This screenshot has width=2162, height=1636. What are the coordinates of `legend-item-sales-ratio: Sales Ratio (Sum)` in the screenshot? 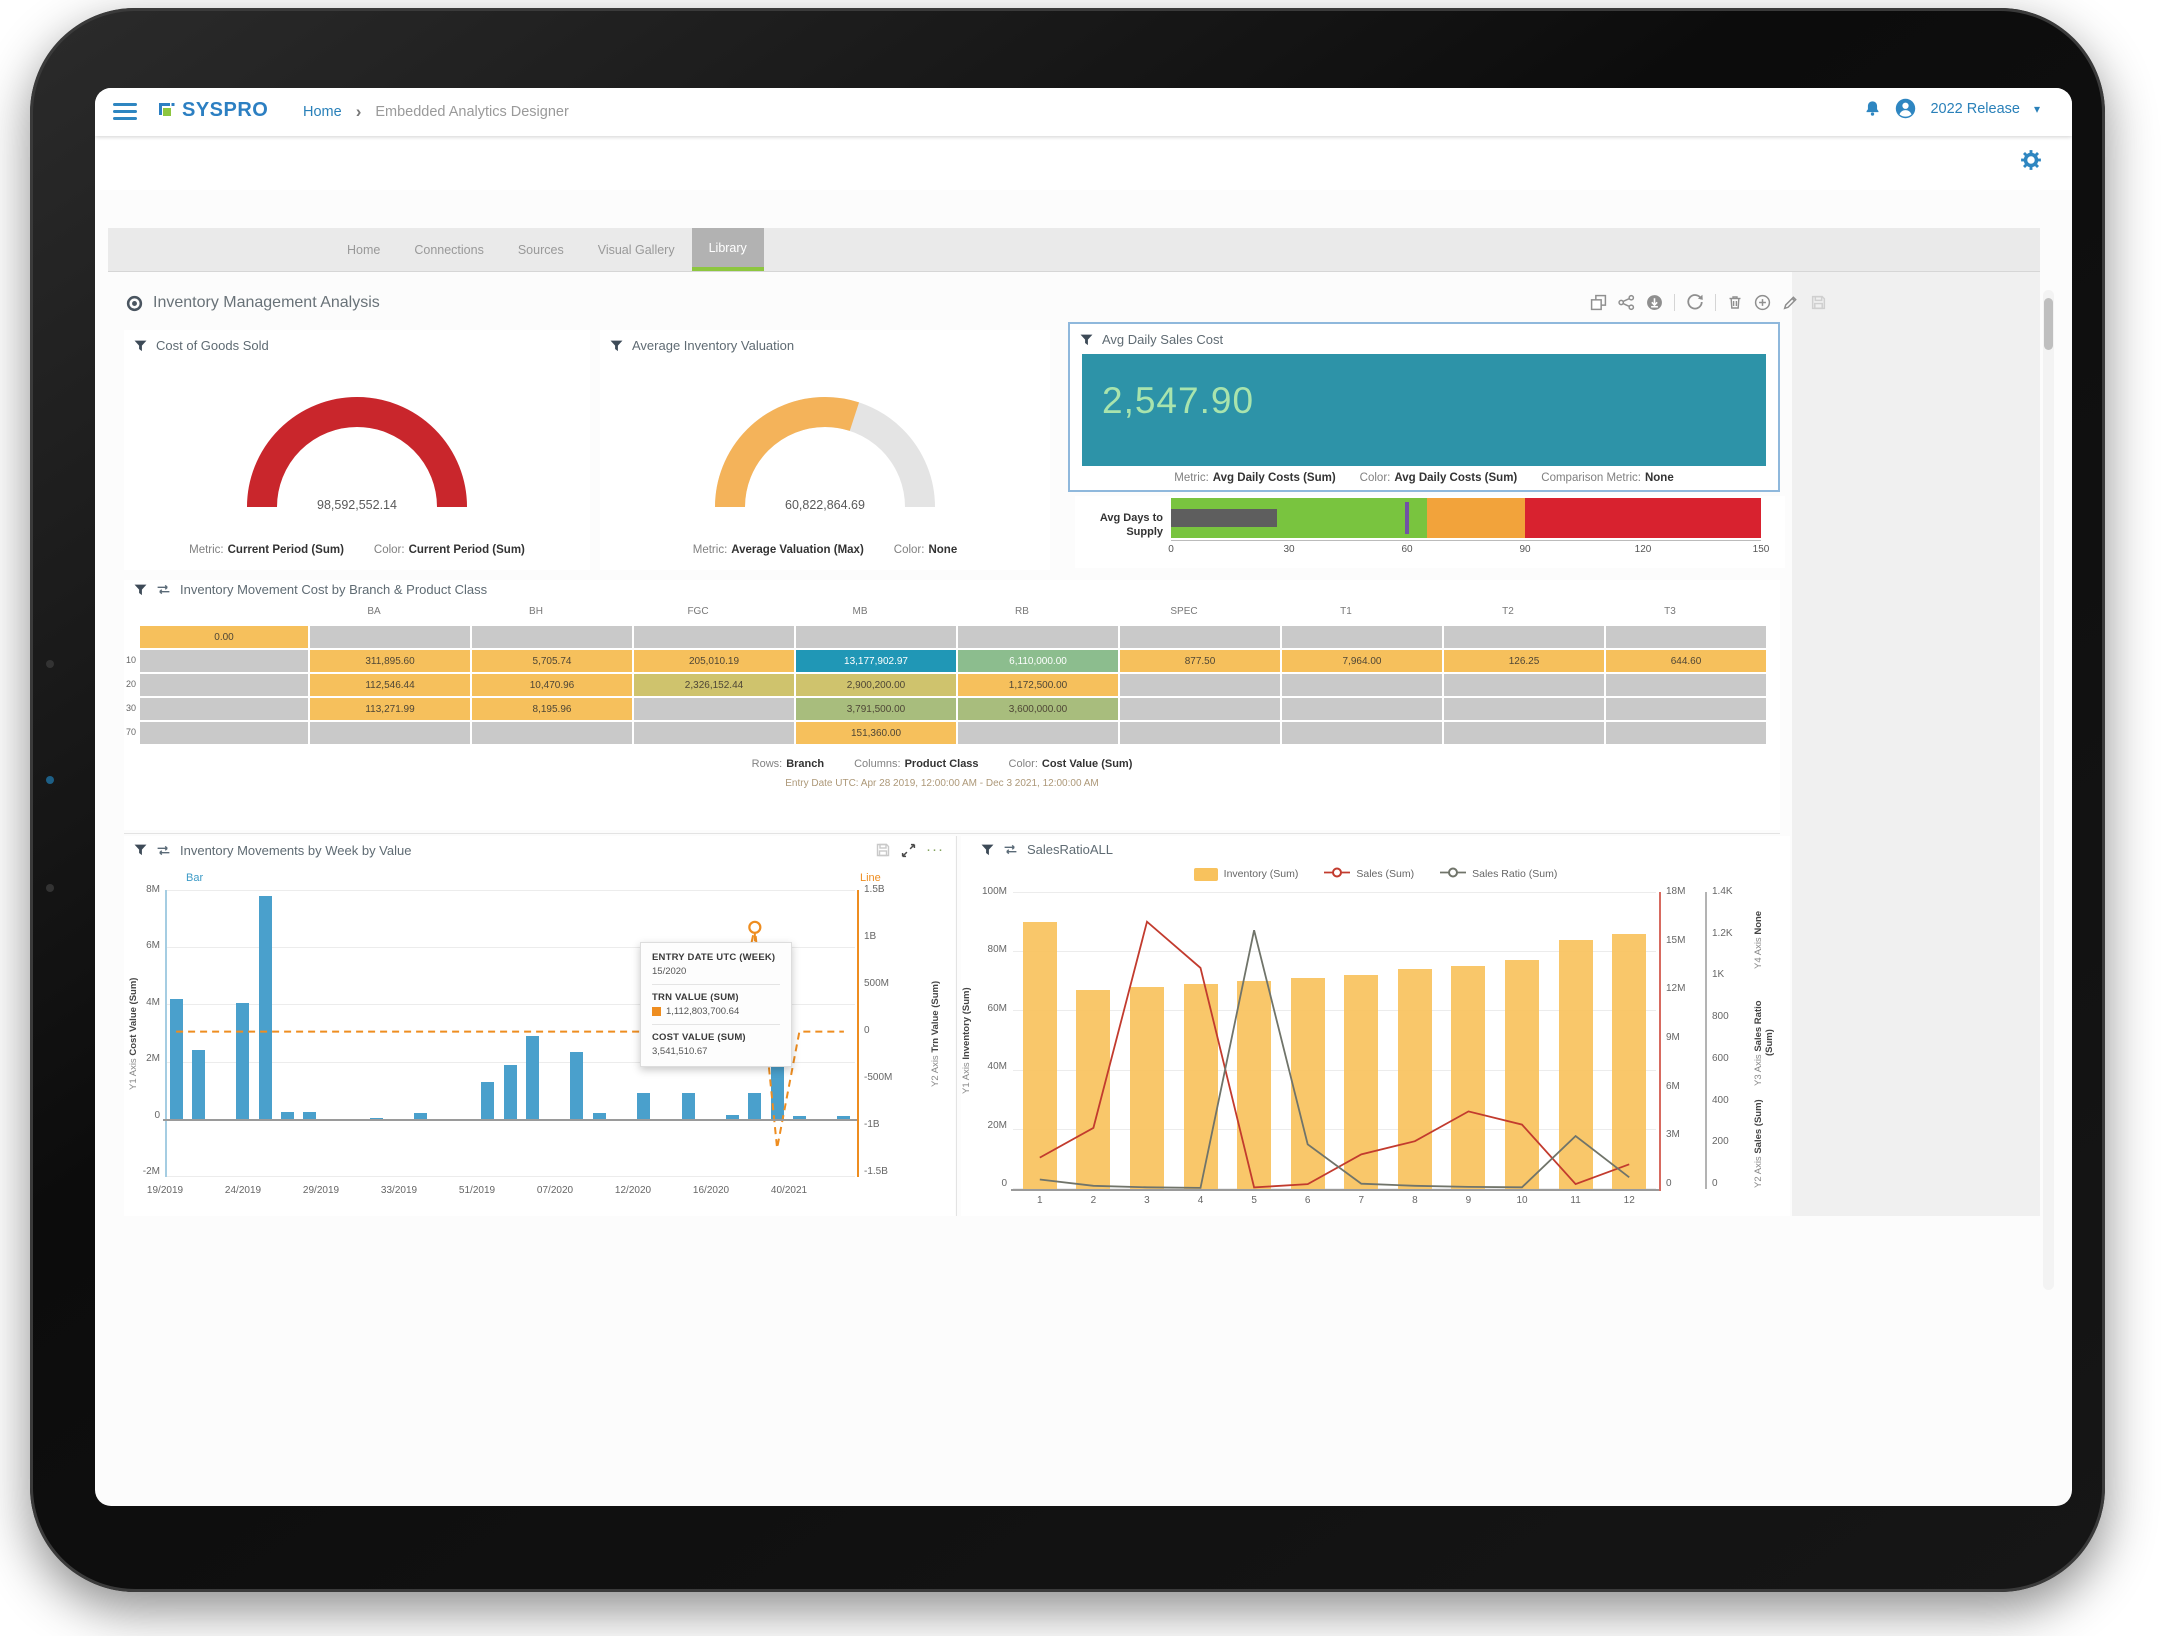 It's located at (1498, 874).